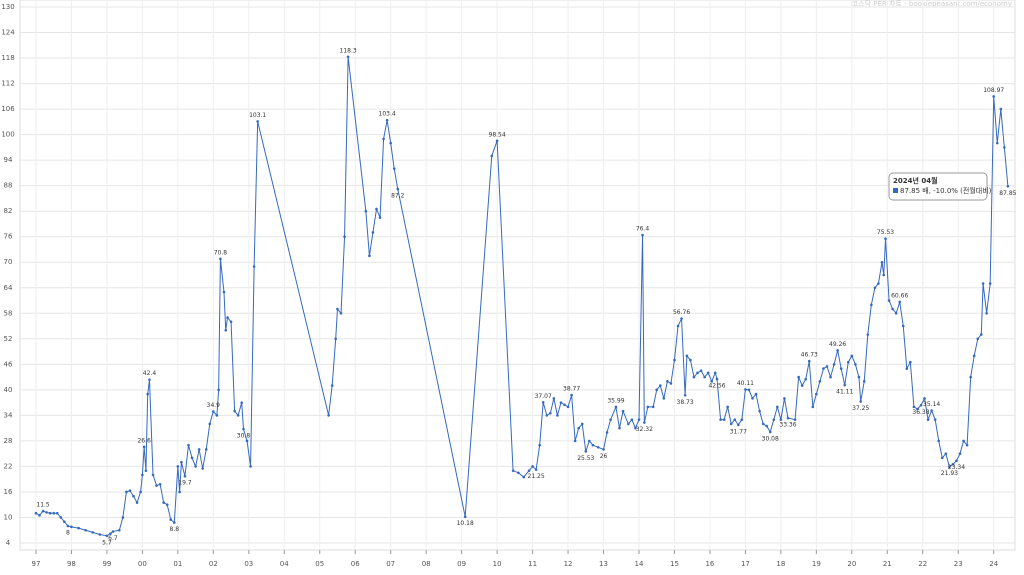  Describe the element at coordinates (113, 538) in the screenshot. I see `data-label: 6.7` at that location.